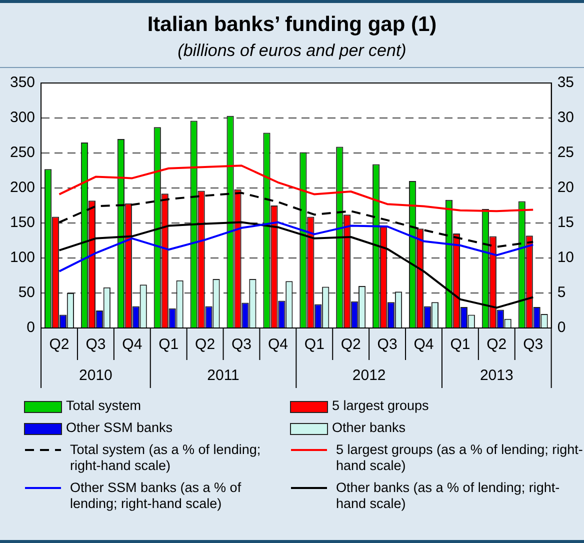 The height and width of the screenshot is (543, 584). I want to click on chart-title: Italian banks’ funding gap (1), so click(292, 25).